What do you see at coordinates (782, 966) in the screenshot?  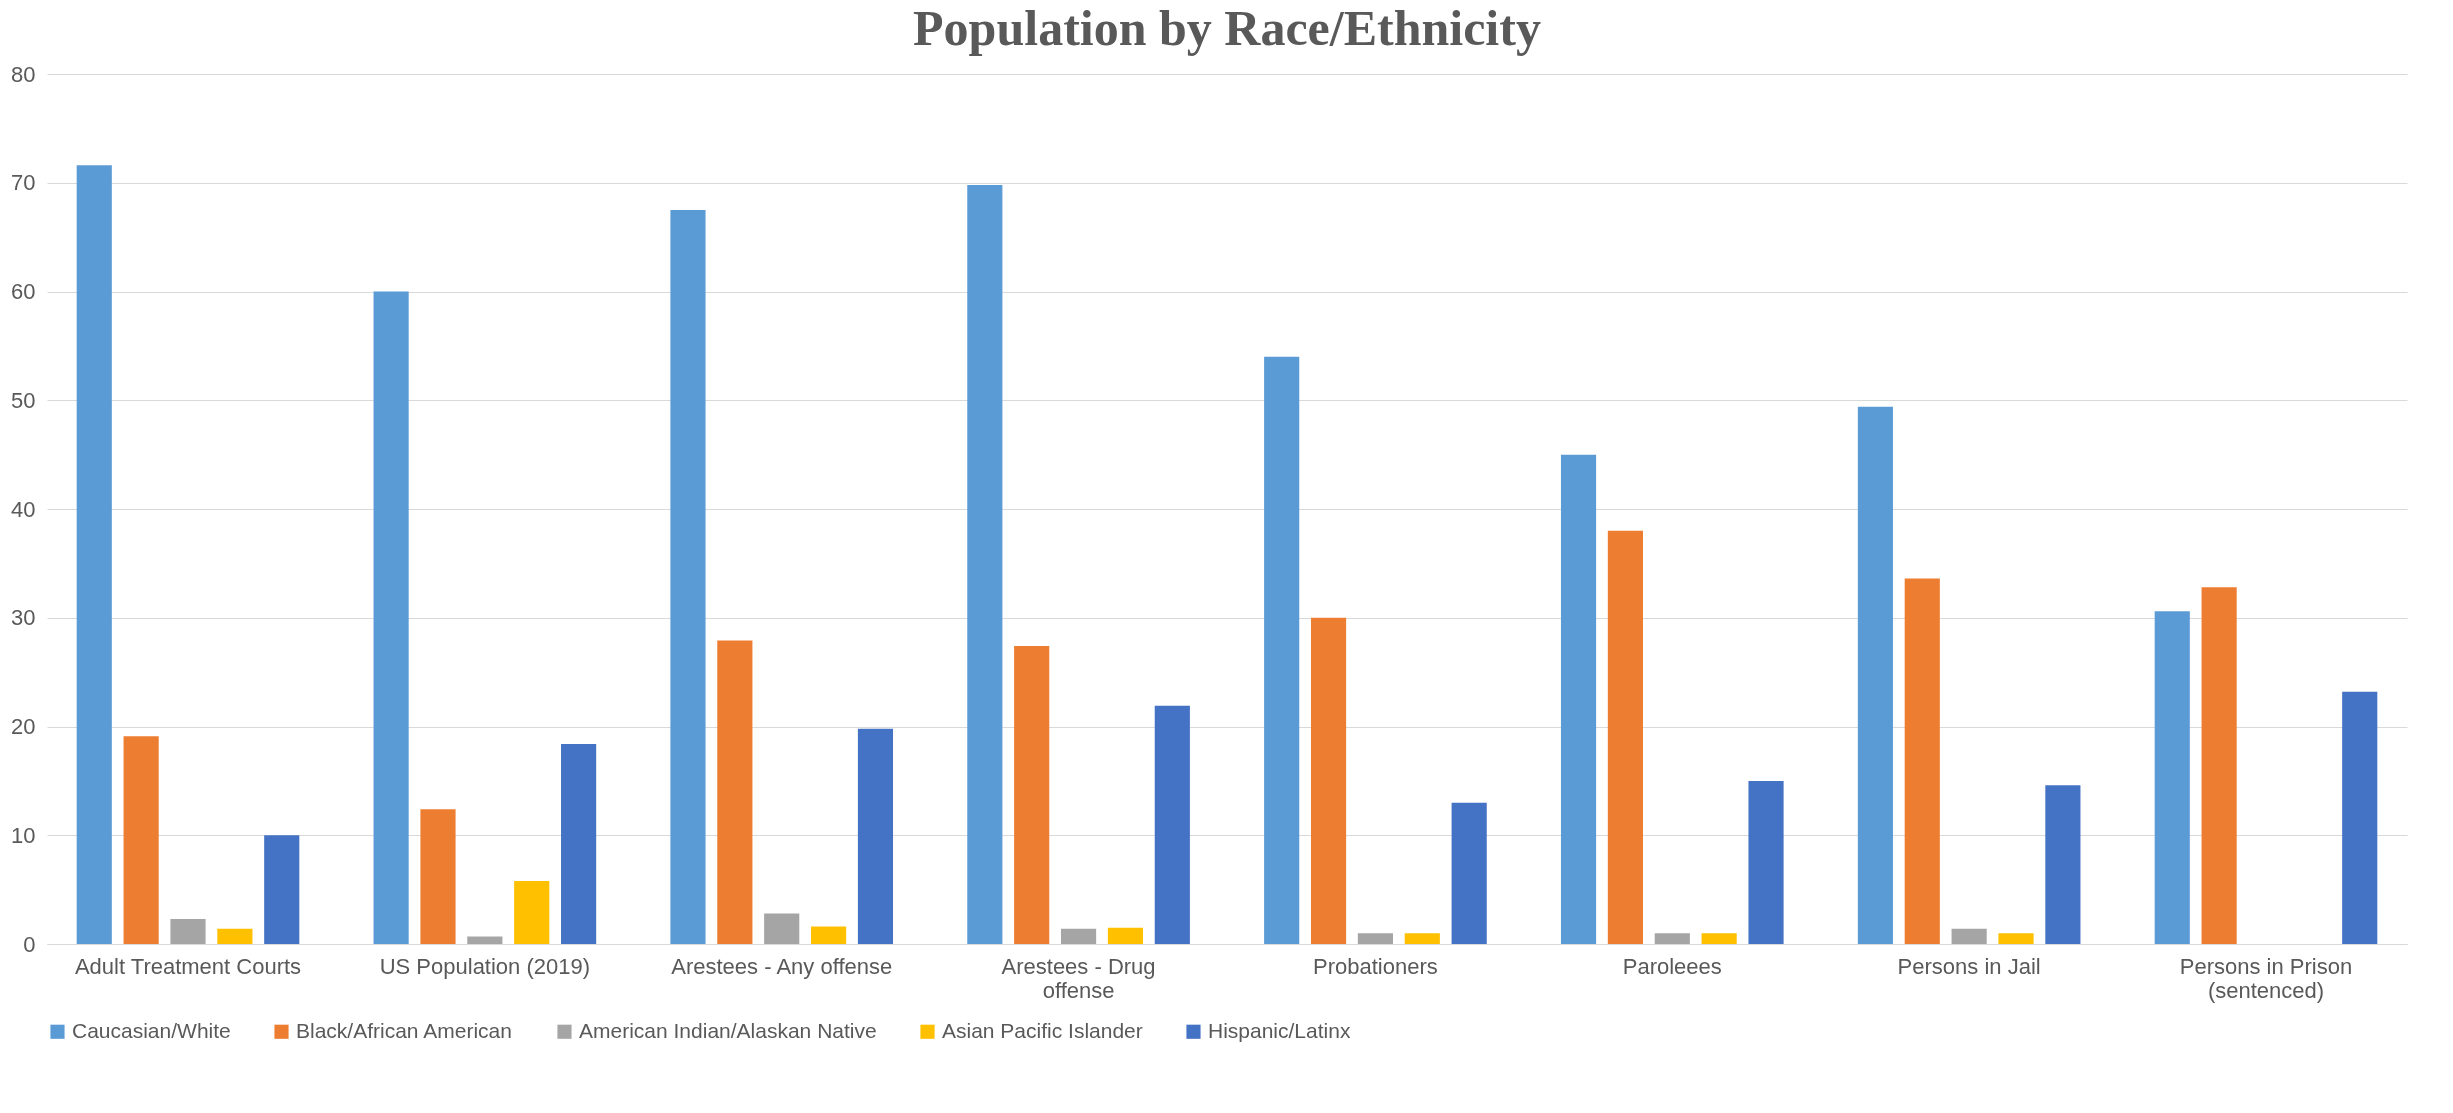 I see `x-tick-label: Arestees - Any offense` at bounding box center [782, 966].